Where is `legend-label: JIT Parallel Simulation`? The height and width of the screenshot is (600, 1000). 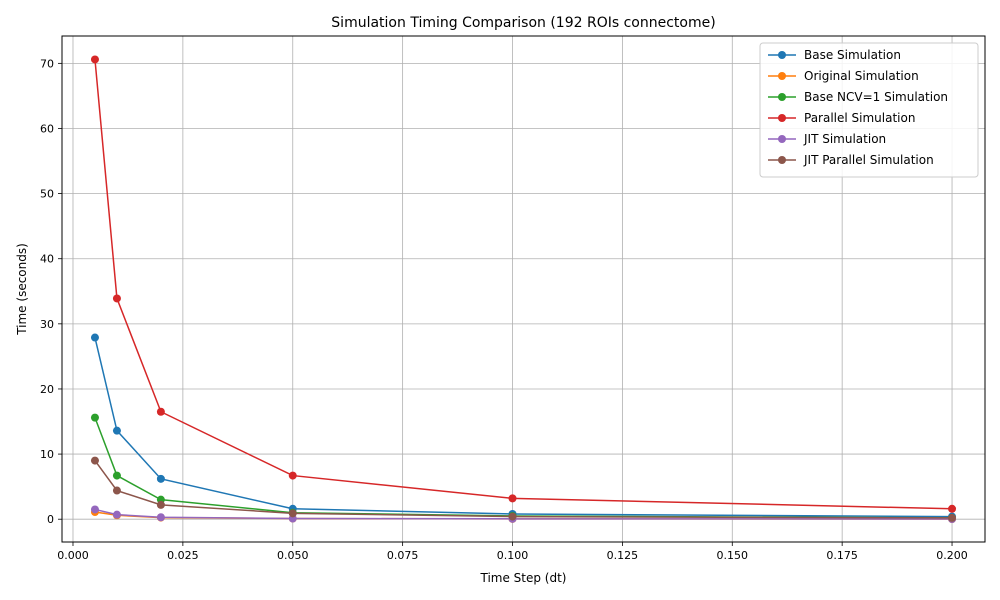 legend-label: JIT Parallel Simulation is located at coordinates (868, 160).